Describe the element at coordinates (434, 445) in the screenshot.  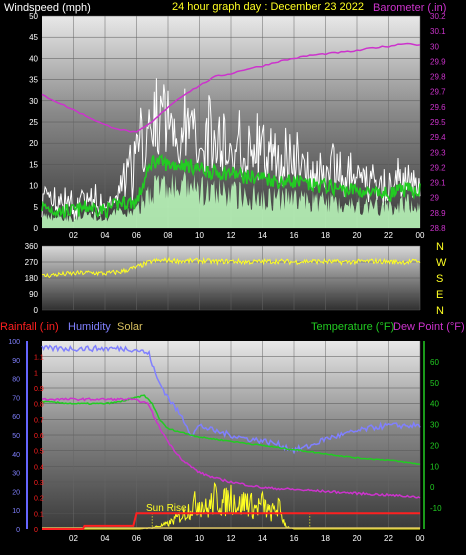
I see `temperature-tick-label: 20` at that location.